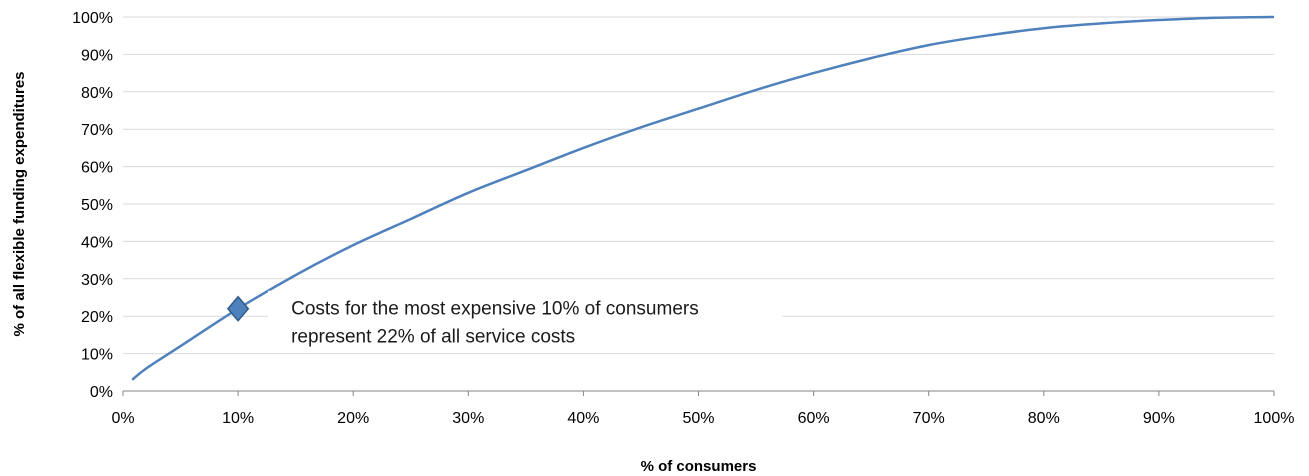 The width and height of the screenshot is (1309, 476). Describe the element at coordinates (19, 203) in the screenshot. I see `y-axis-title: % of all flexible funding expenditures` at that location.